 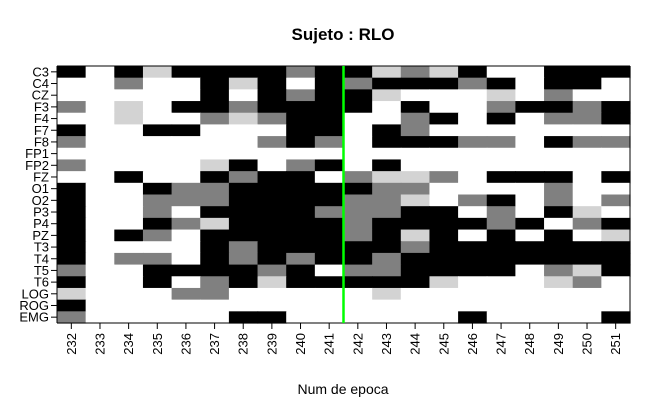 What do you see at coordinates (35, 293) in the screenshot?
I see `y-tick-label-LOG: LOG` at bounding box center [35, 293].